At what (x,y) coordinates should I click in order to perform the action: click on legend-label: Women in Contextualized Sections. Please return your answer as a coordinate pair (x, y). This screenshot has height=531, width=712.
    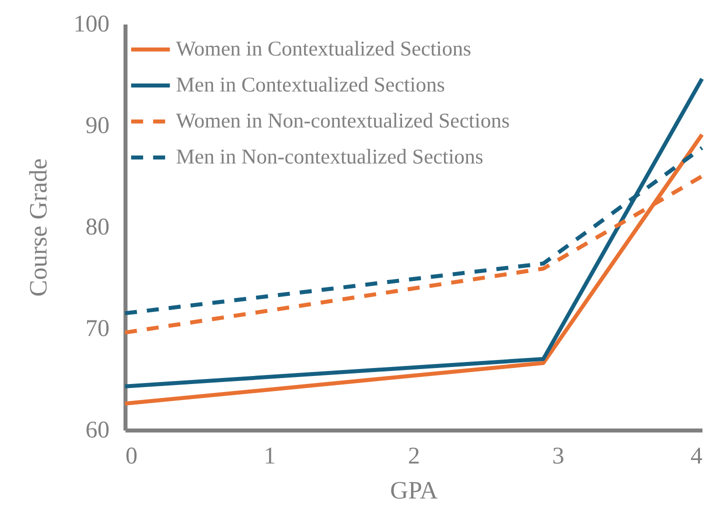
    Looking at the image, I should click on (324, 48).